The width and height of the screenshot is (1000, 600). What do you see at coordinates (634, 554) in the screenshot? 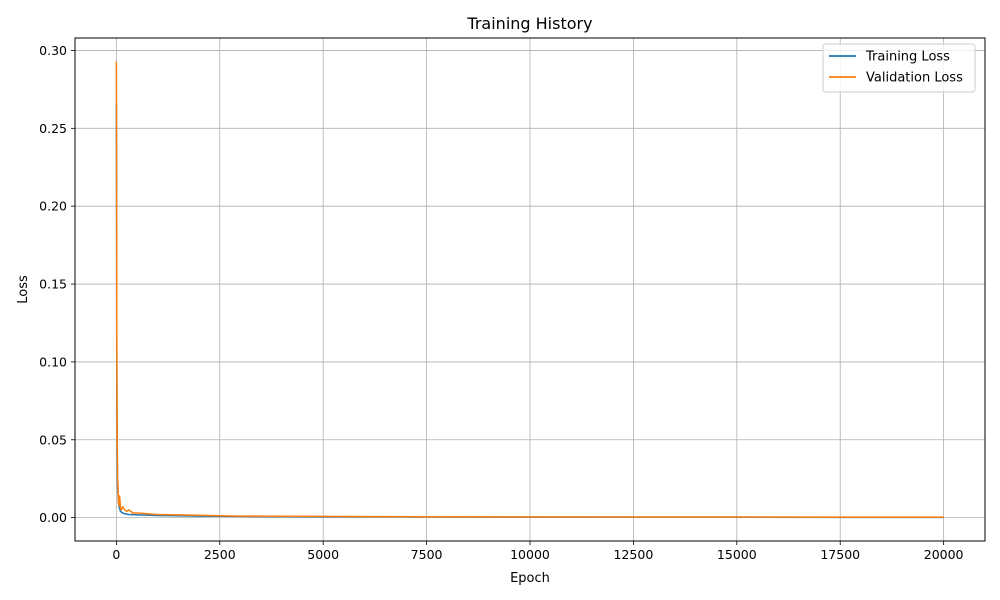
I see `x-tick-label: 12500` at bounding box center [634, 554].